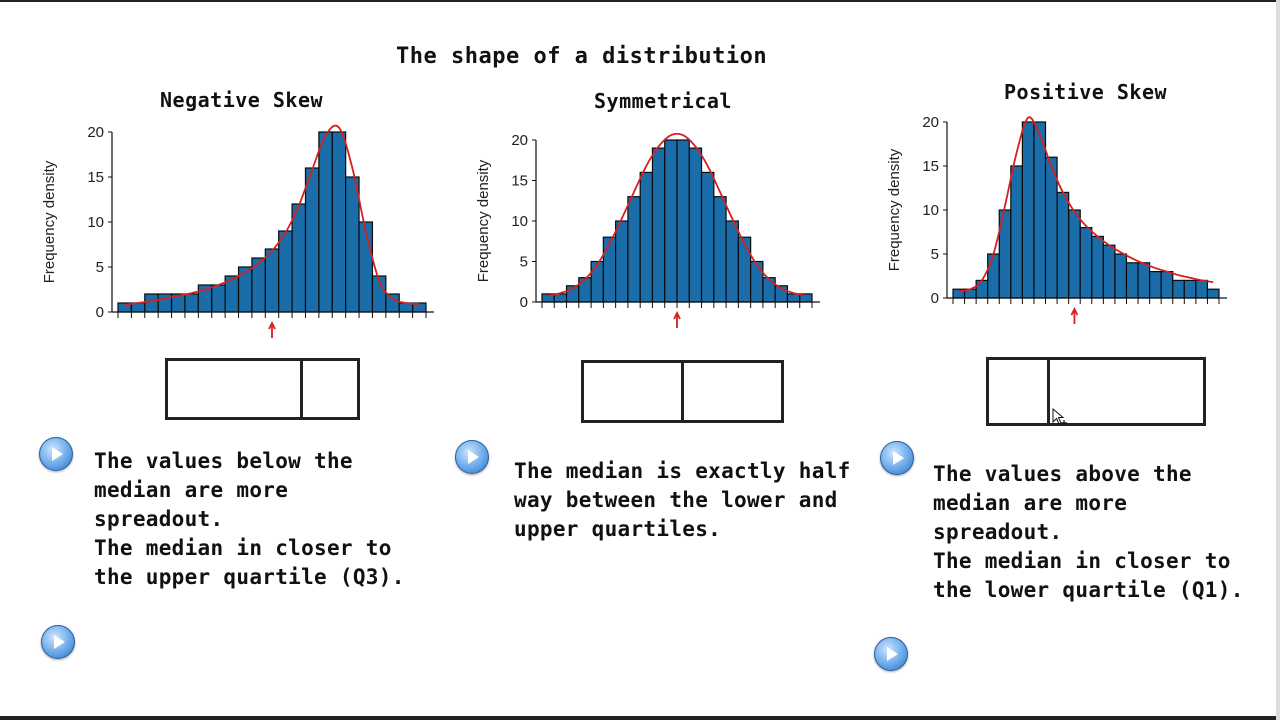  Describe the element at coordinates (249, 577) in the screenshot. I see `description-line: the upper quartile (Q3).` at that location.